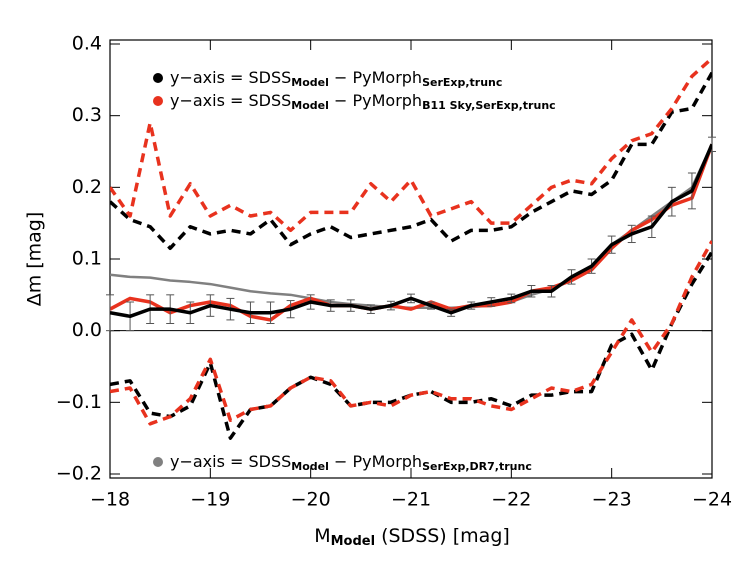 The image size is (747, 561). I want to click on x-tick-label: −18, so click(110, 500).